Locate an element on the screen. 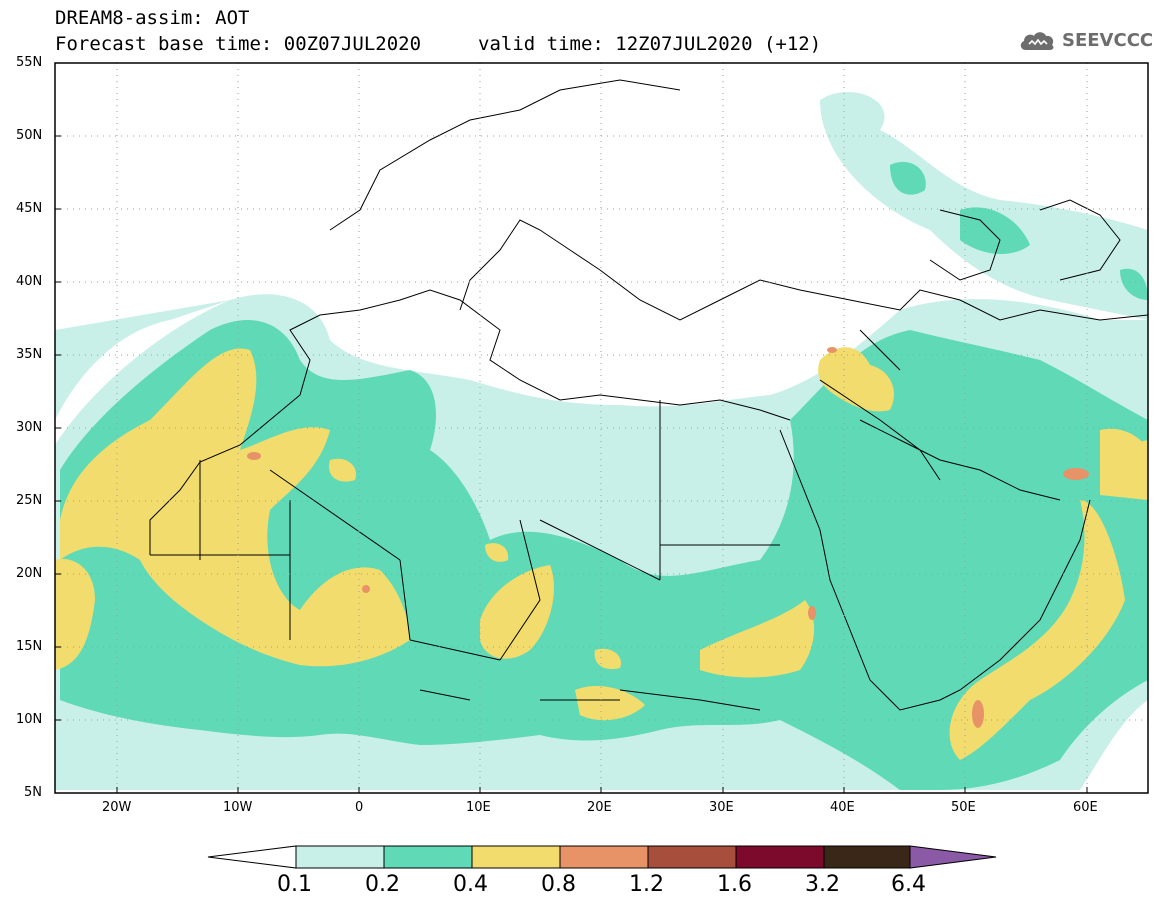 This screenshot has width=1165, height=905. colorbar-label: 0.1 is located at coordinates (294, 884).